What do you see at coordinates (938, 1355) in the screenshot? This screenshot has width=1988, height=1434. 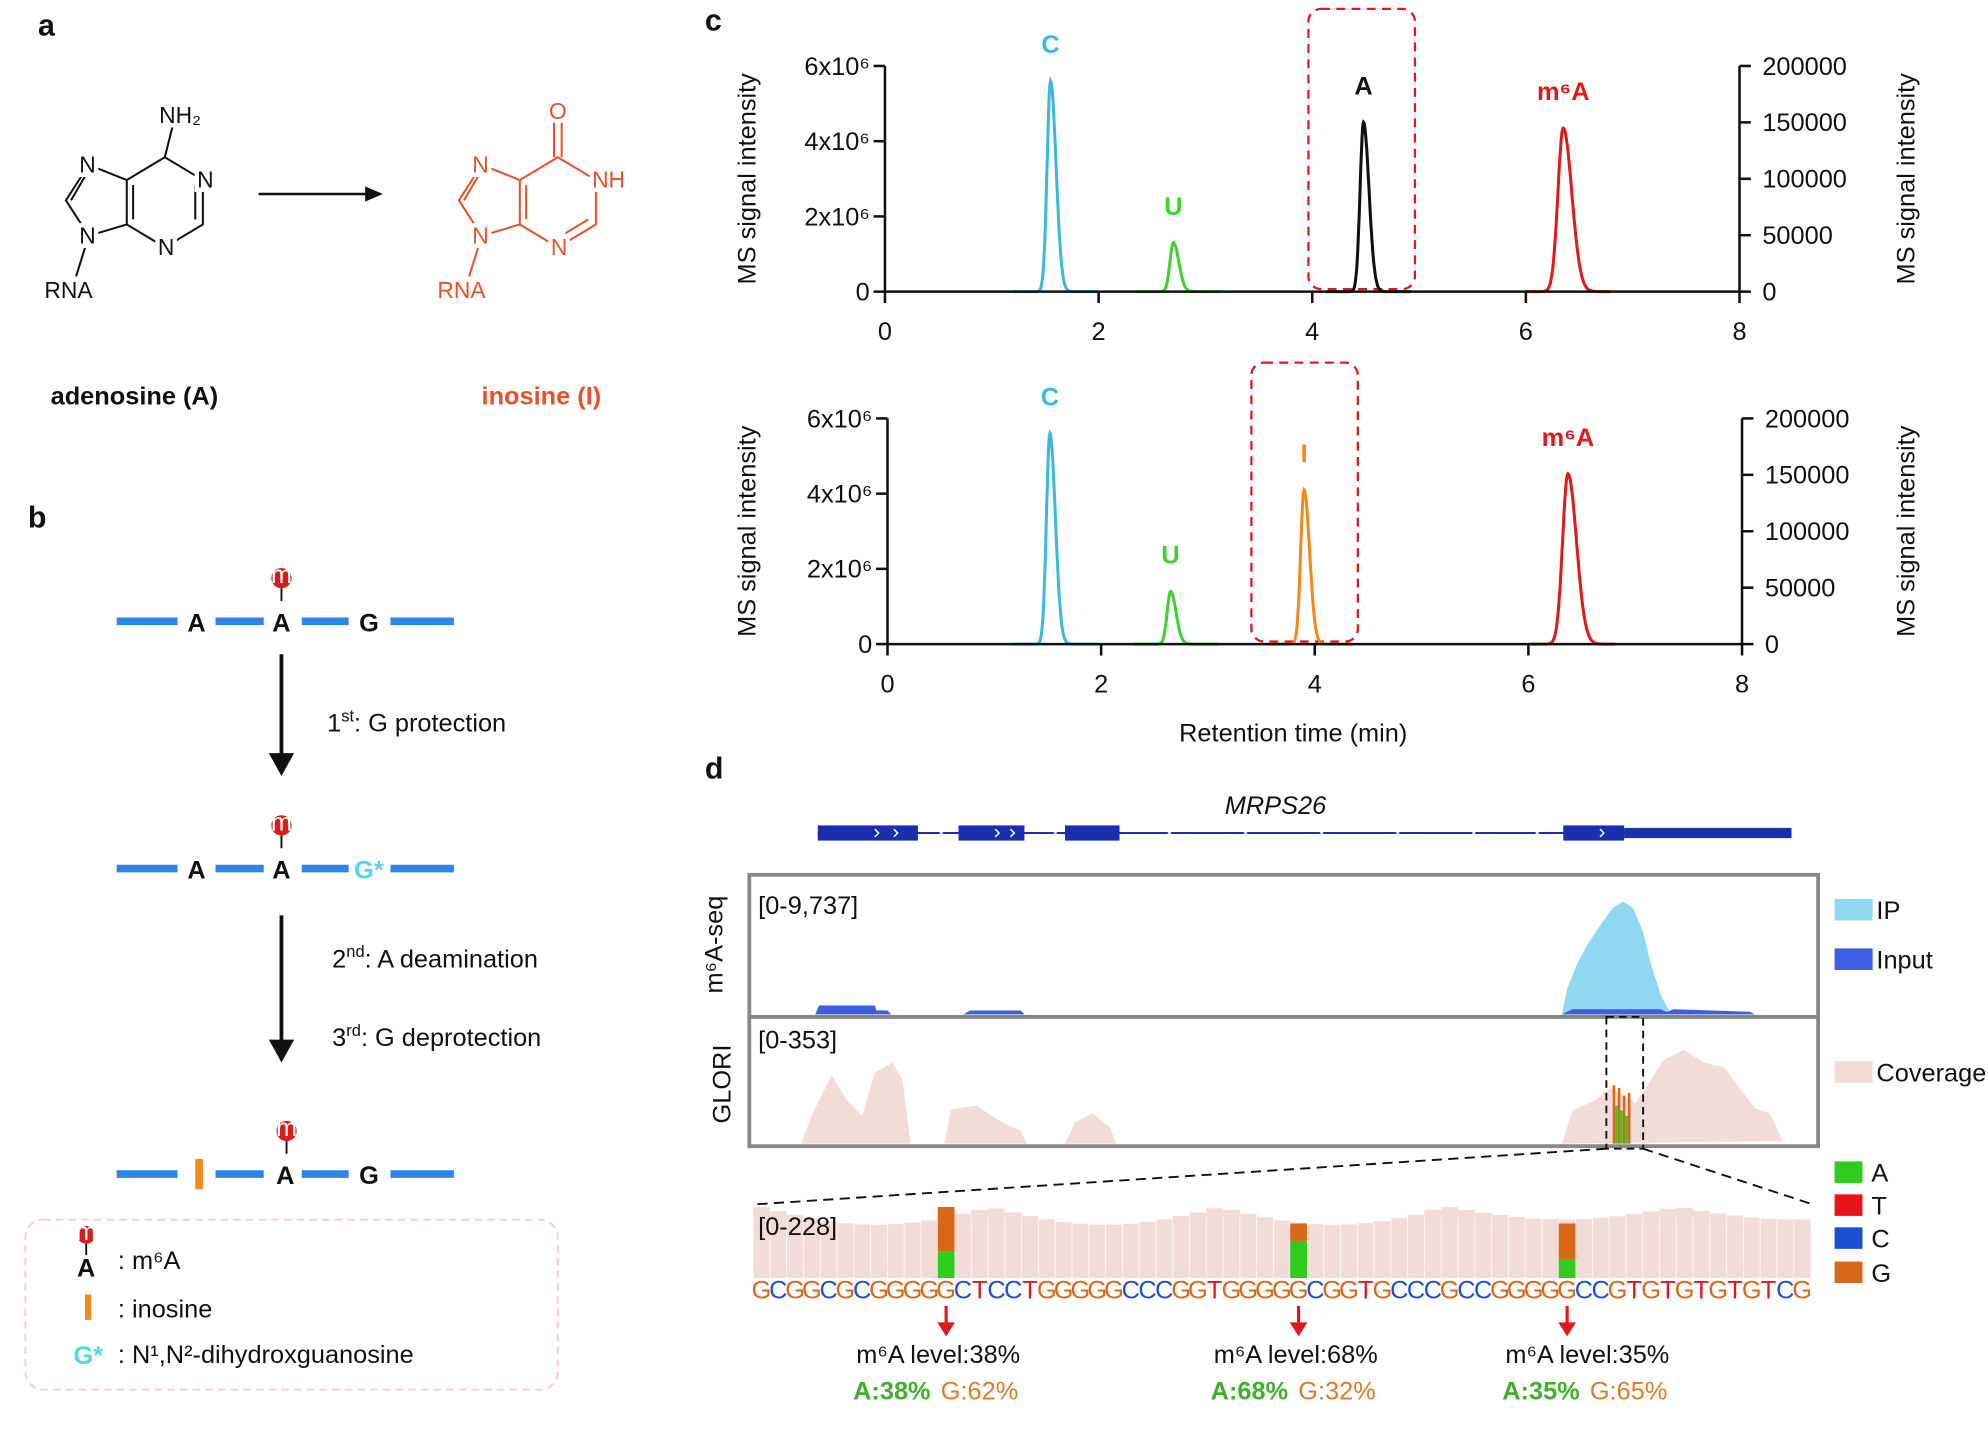 I see `site-level: m⁶A level:38%` at bounding box center [938, 1355].